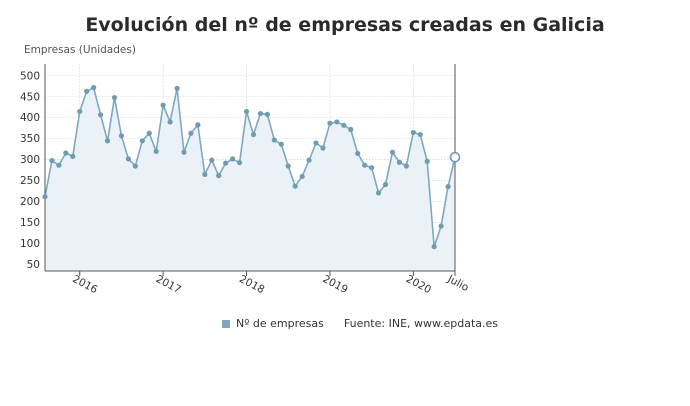 The width and height of the screenshot is (690, 406). What do you see at coordinates (168, 284) in the screenshot?
I see `x-tick-label: 2017` at bounding box center [168, 284].